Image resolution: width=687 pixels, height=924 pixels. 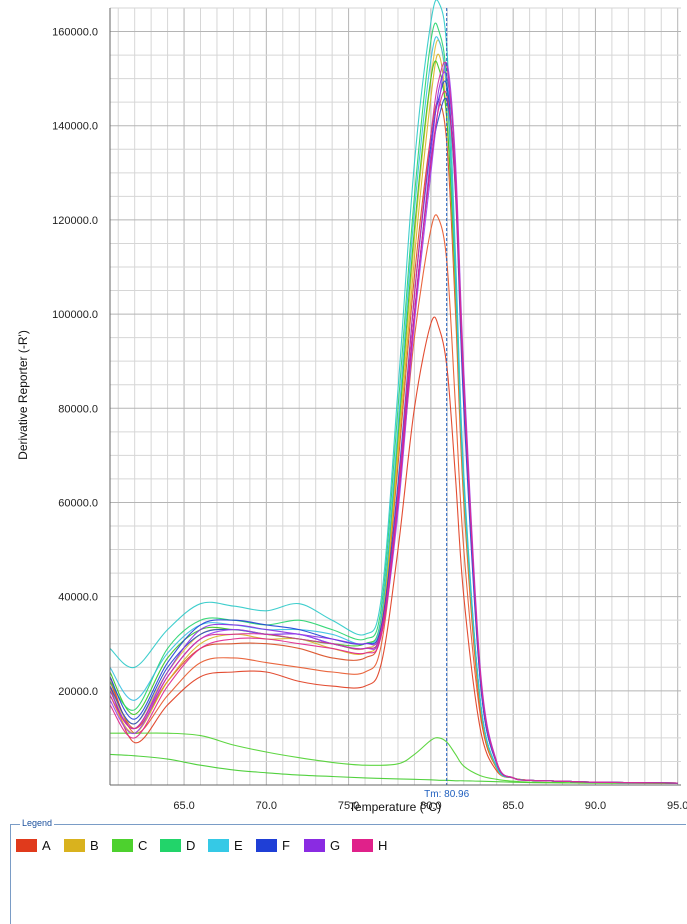 I want to click on legend-label-f: F, so click(x=286, y=845).